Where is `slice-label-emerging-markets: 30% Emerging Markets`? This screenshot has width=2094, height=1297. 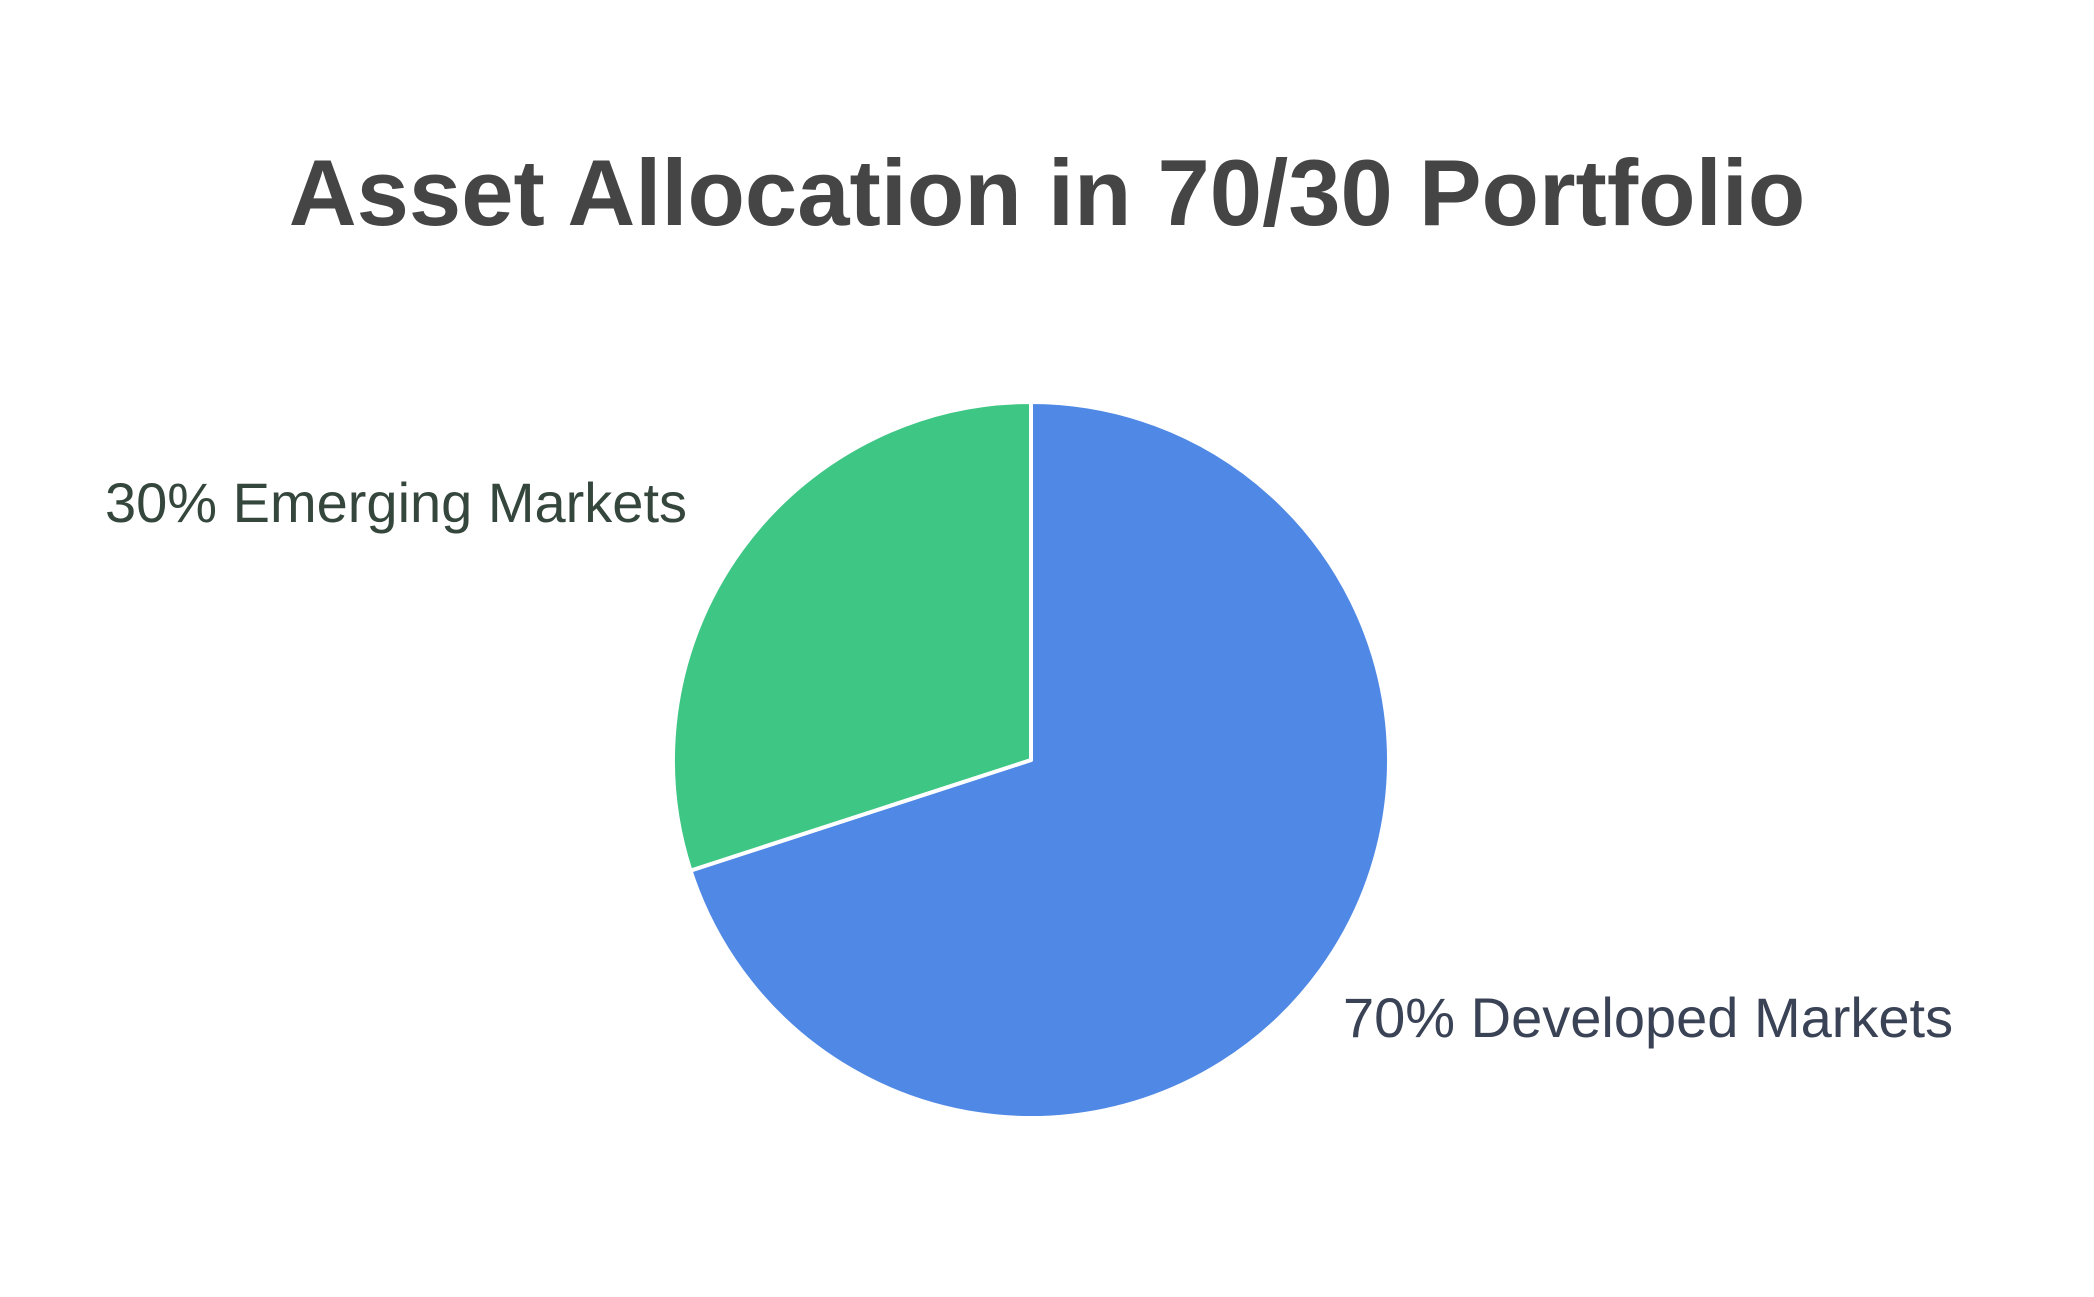 slice-label-emerging-markets: 30% Emerging Markets is located at coordinates (396, 502).